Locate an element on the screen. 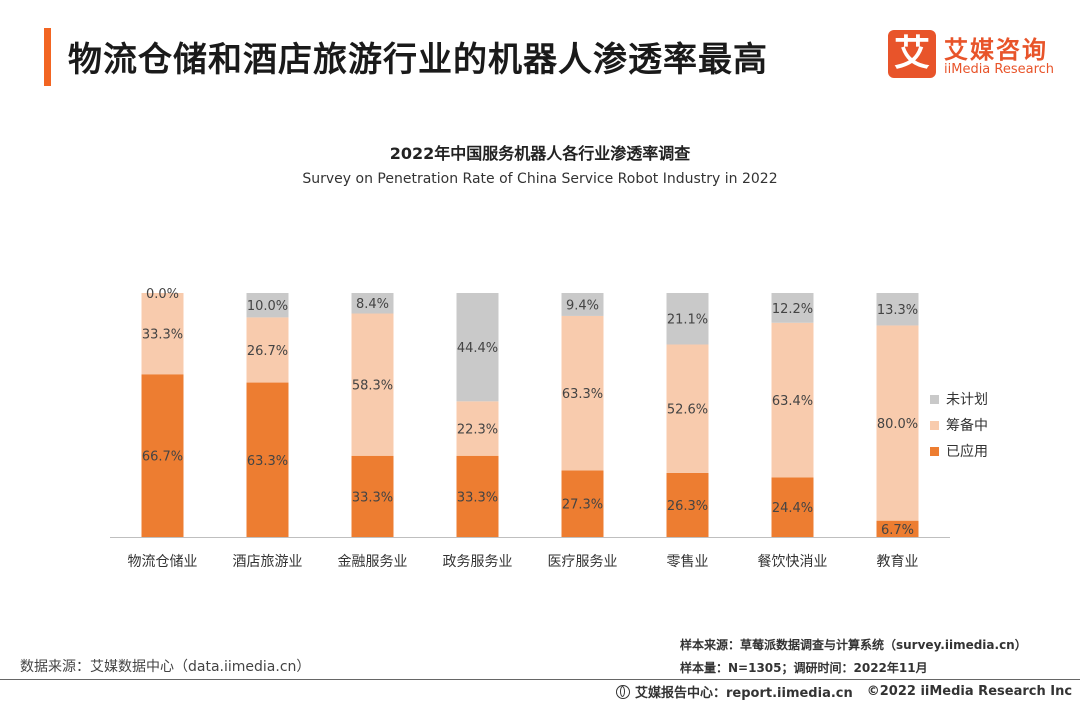 The image size is (1080, 702). page-title: 物流仓储和酒店旅游行业的机器人渗透率最高 is located at coordinates (418, 60).